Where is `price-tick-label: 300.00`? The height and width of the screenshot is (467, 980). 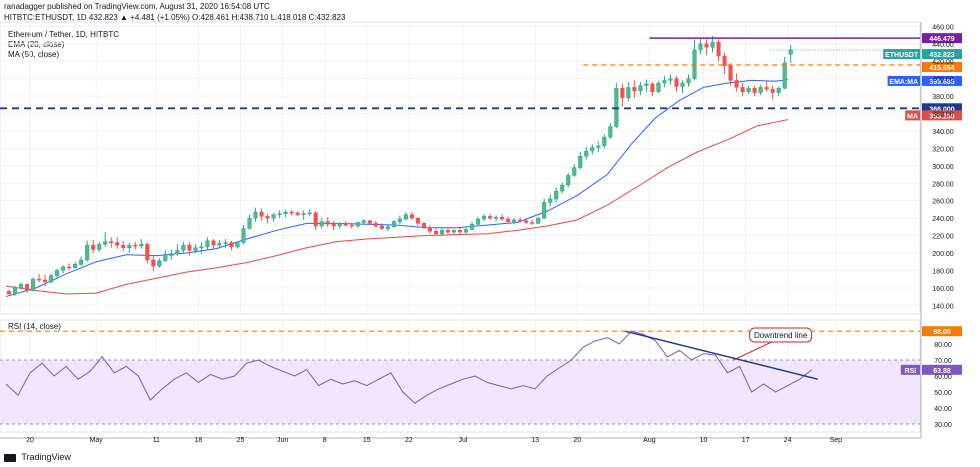
price-tick-label: 300.00 is located at coordinates (943, 167).